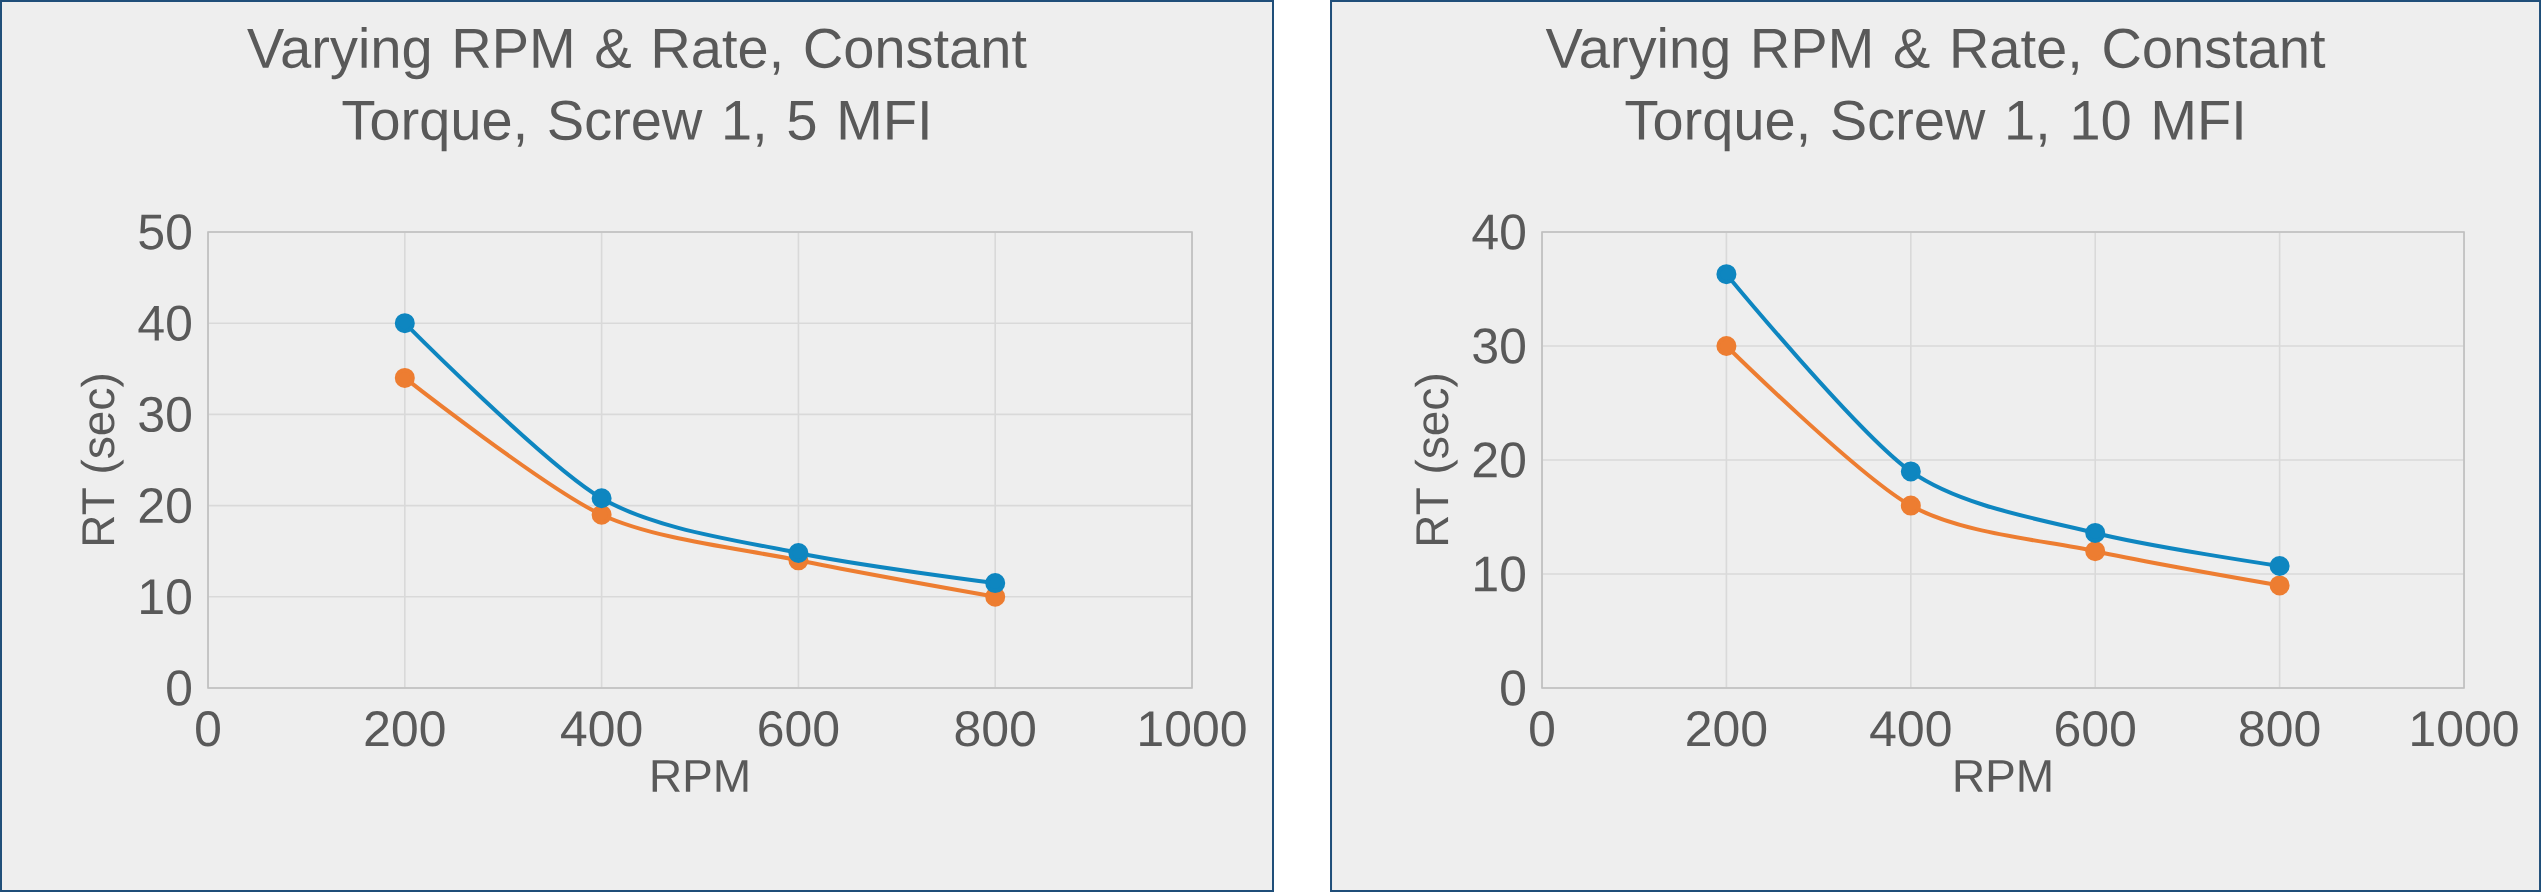  What do you see at coordinates (165, 232) in the screenshot?
I see `y-tick-label: 50` at bounding box center [165, 232].